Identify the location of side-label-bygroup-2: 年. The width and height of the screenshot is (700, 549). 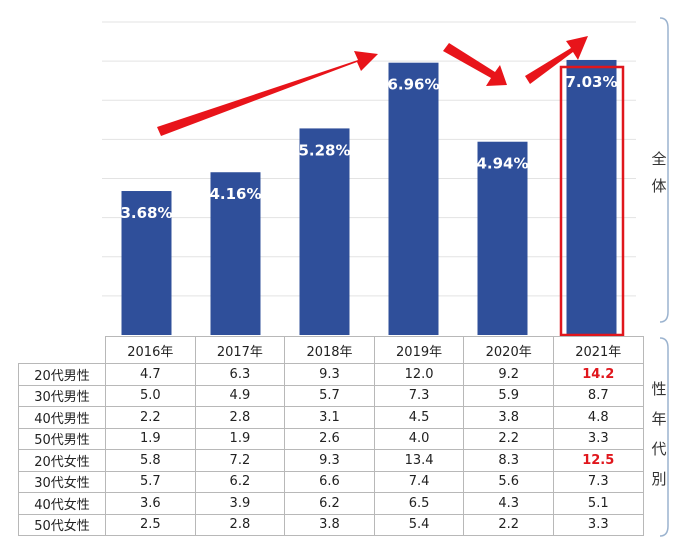
(658, 419).